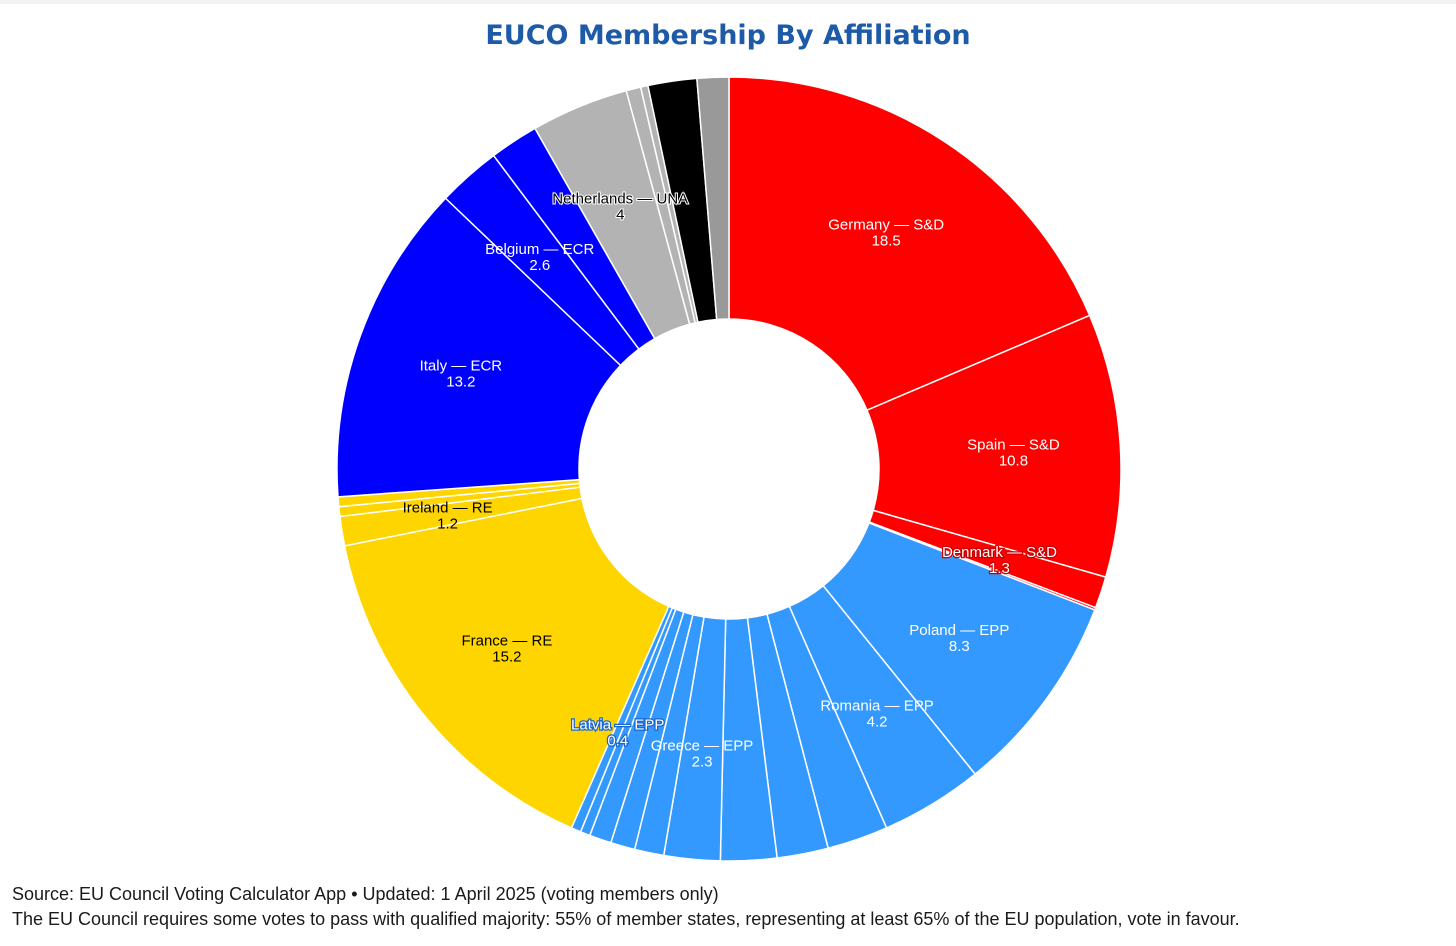 This screenshot has height=946, width=1456. I want to click on slice-france, so click(506, 663).